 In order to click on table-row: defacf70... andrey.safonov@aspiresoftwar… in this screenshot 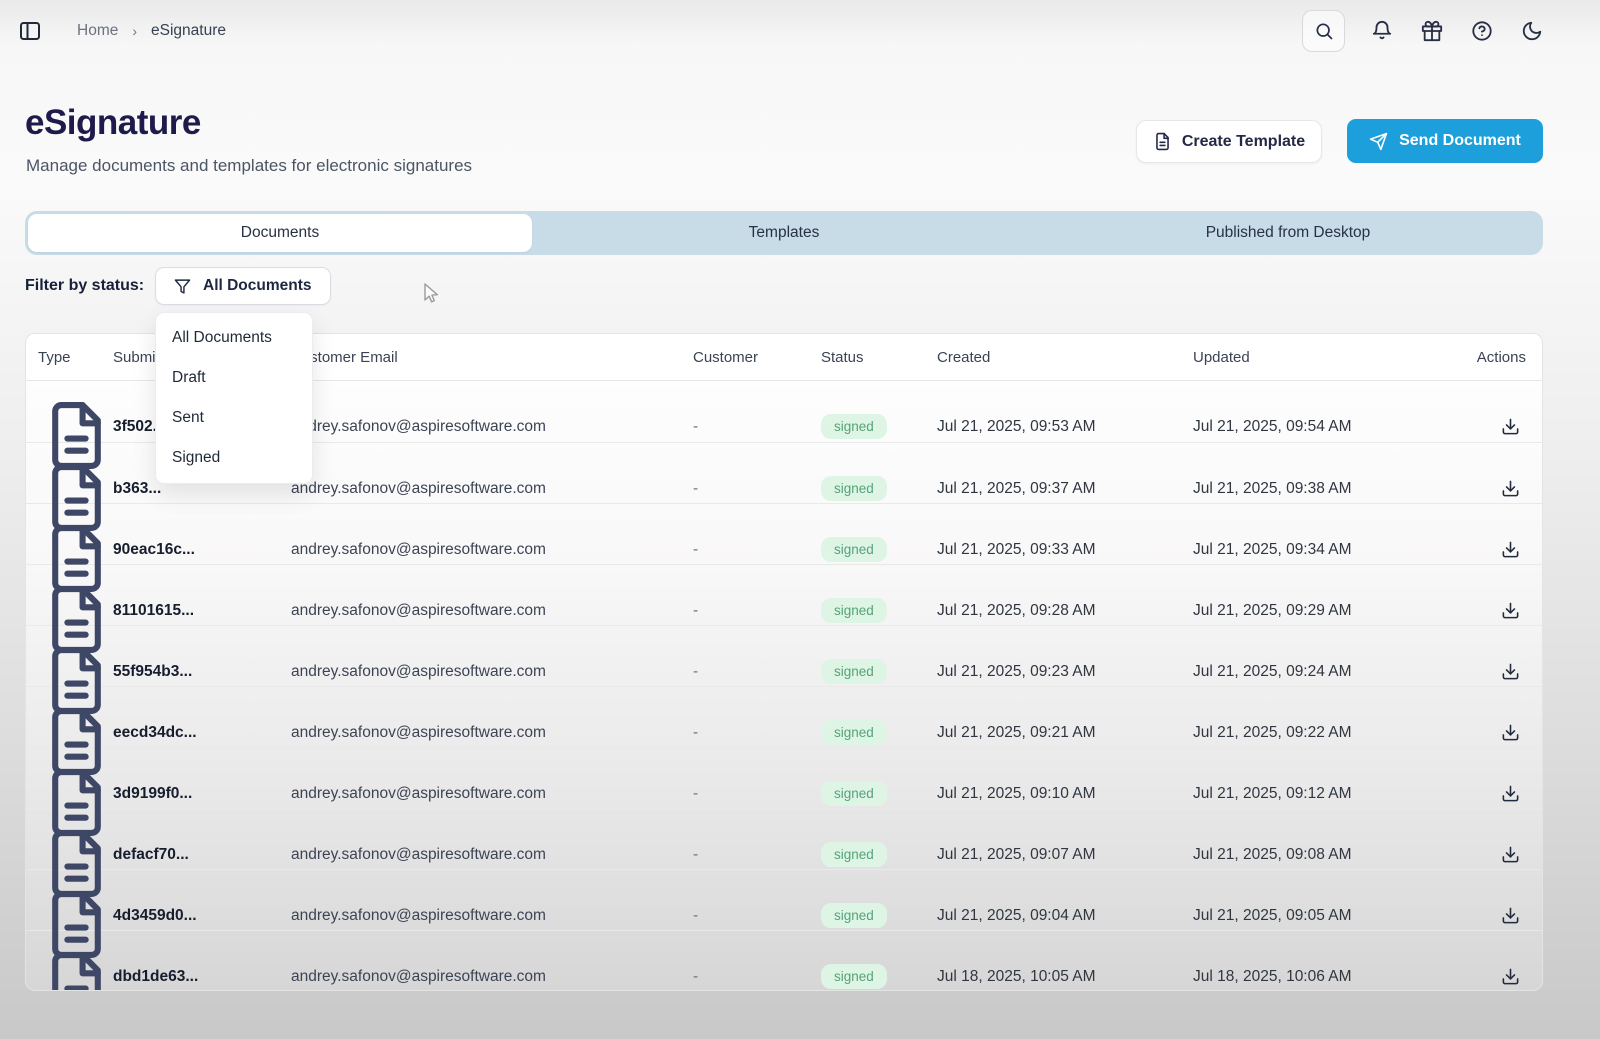, I will do `click(784, 852)`.